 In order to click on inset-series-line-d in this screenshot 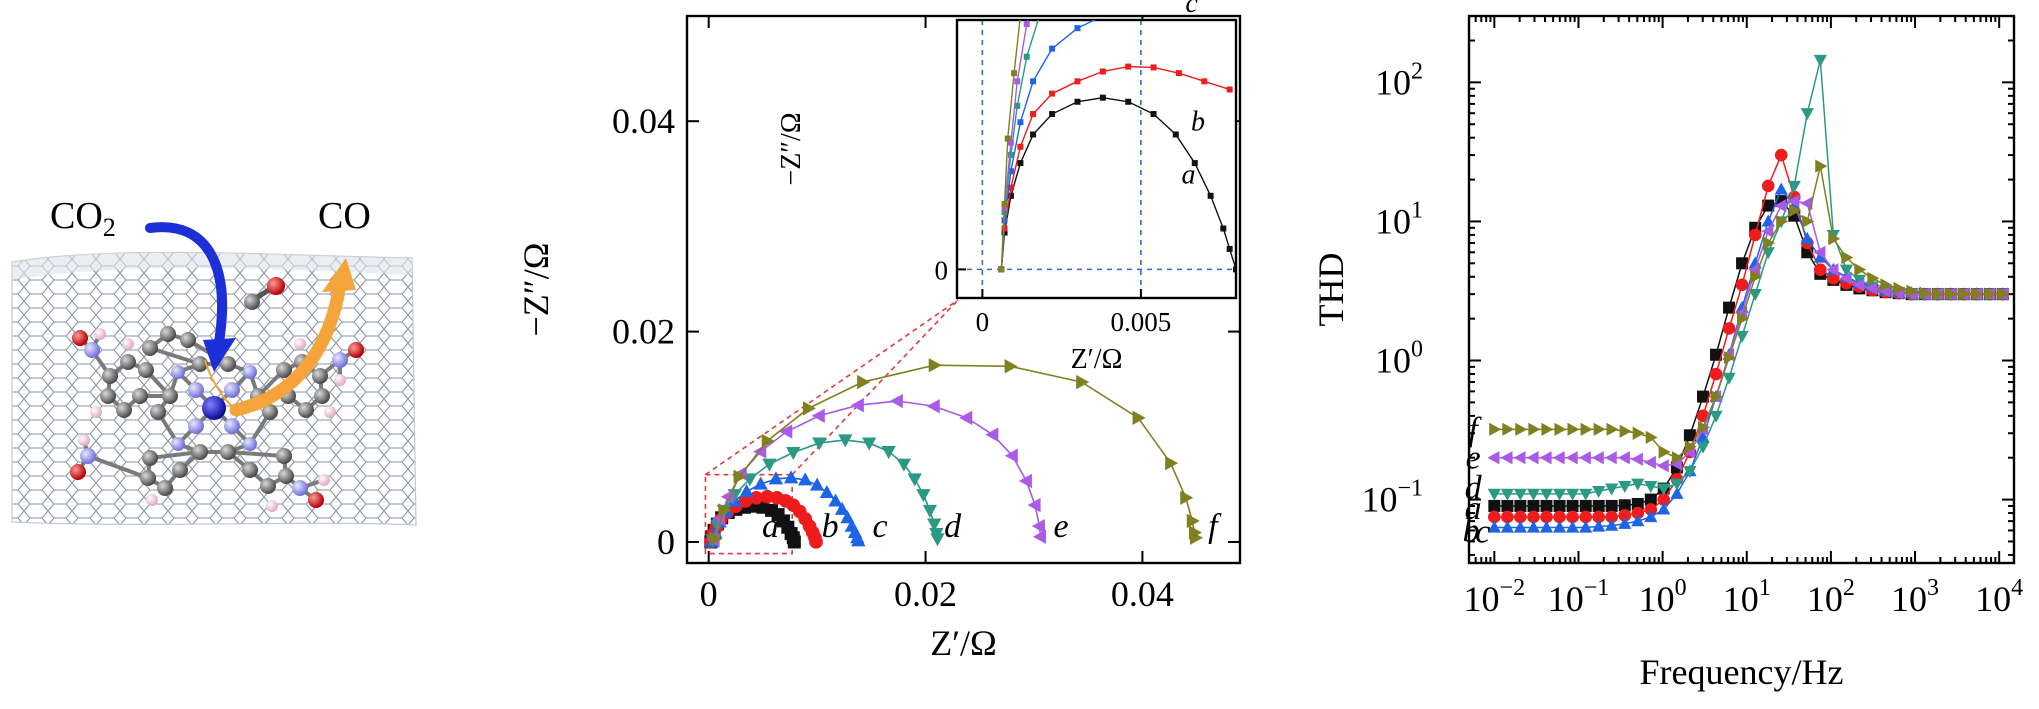, I will do `click(1019, 145)`.